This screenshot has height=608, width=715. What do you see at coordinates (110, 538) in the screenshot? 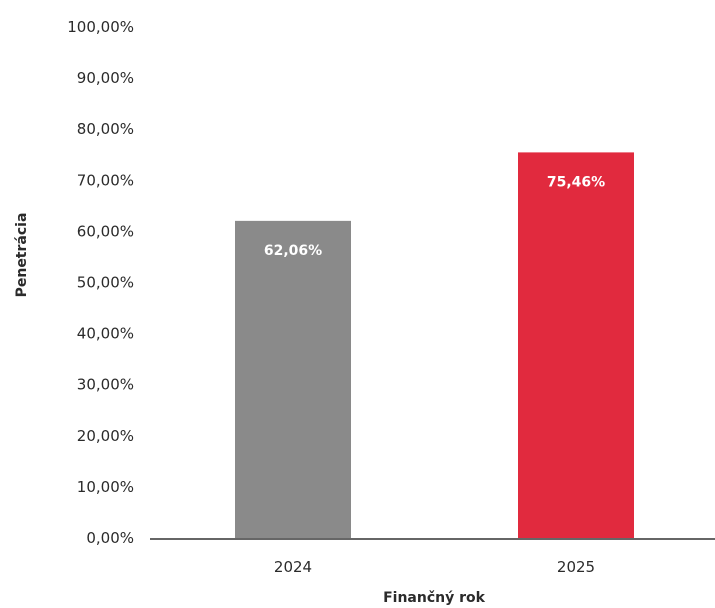
I see `y-tick-label: 0,00%` at bounding box center [110, 538].